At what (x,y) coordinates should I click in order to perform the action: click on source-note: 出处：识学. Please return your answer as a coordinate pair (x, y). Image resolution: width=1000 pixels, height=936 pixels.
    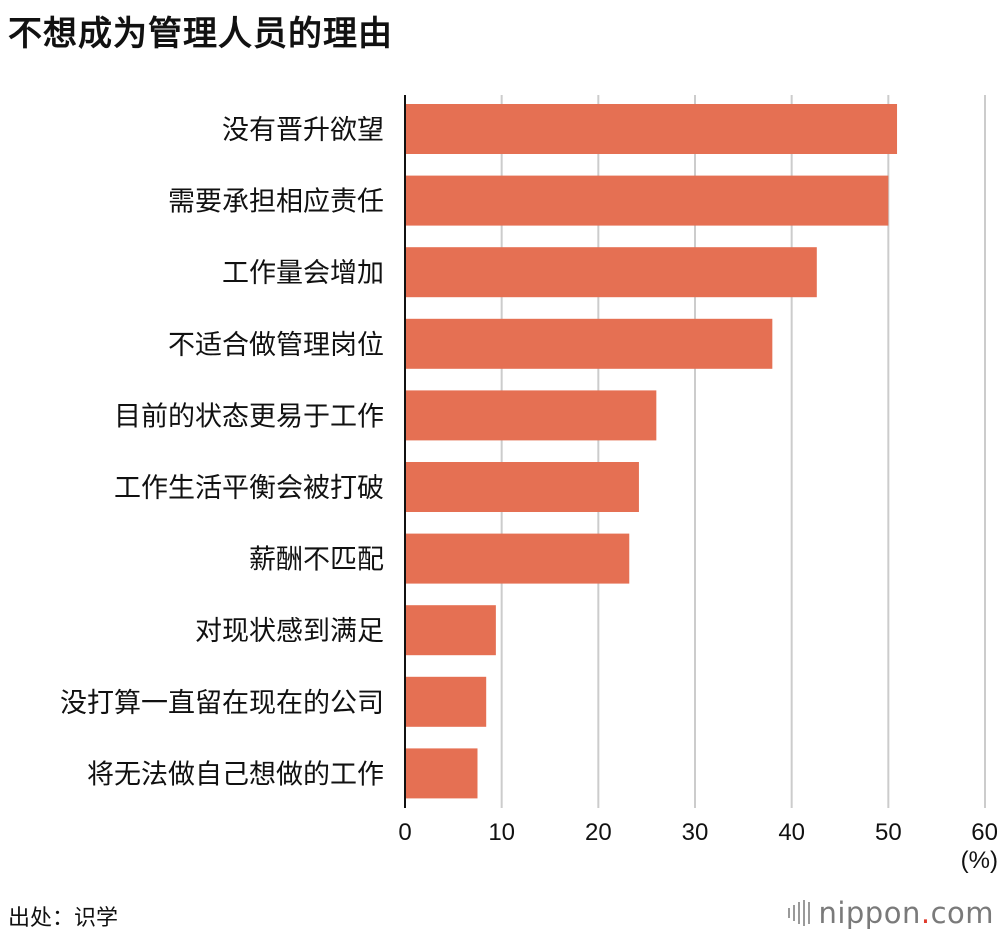
    Looking at the image, I should click on (63, 918).